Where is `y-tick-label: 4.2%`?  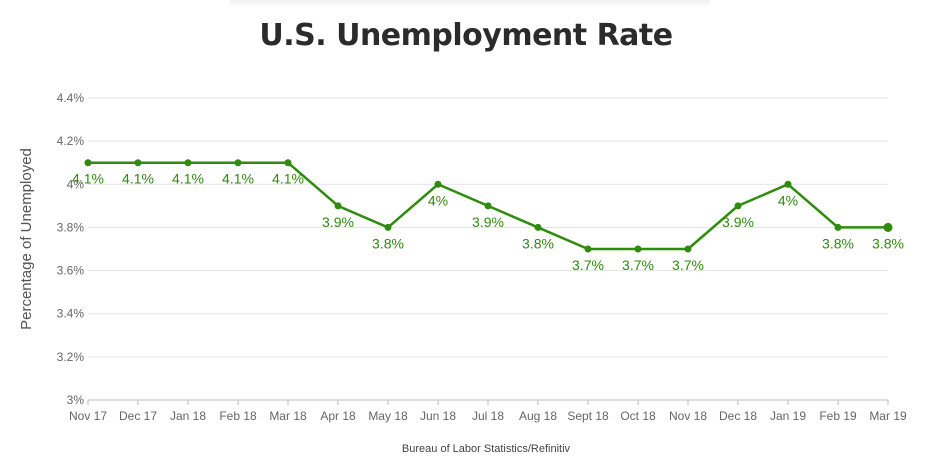
y-tick-label: 4.2% is located at coordinates (71, 141).